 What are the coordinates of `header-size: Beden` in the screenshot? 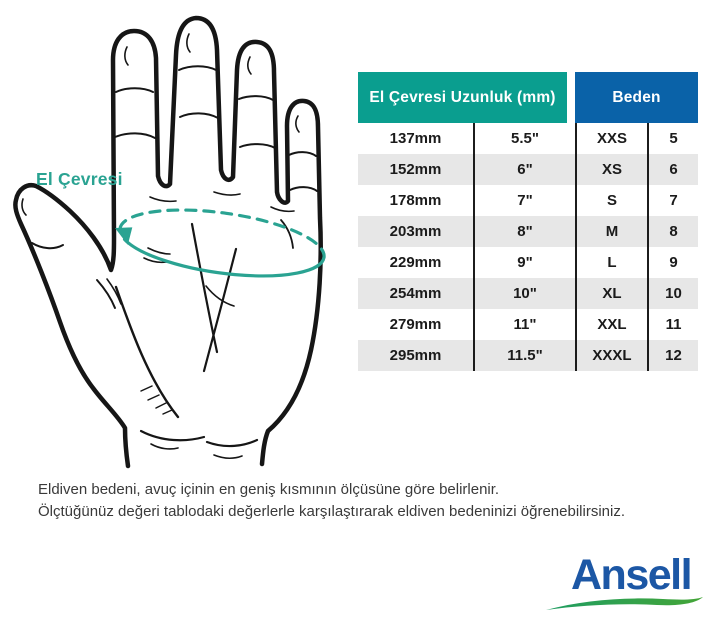 It's located at (636, 97).